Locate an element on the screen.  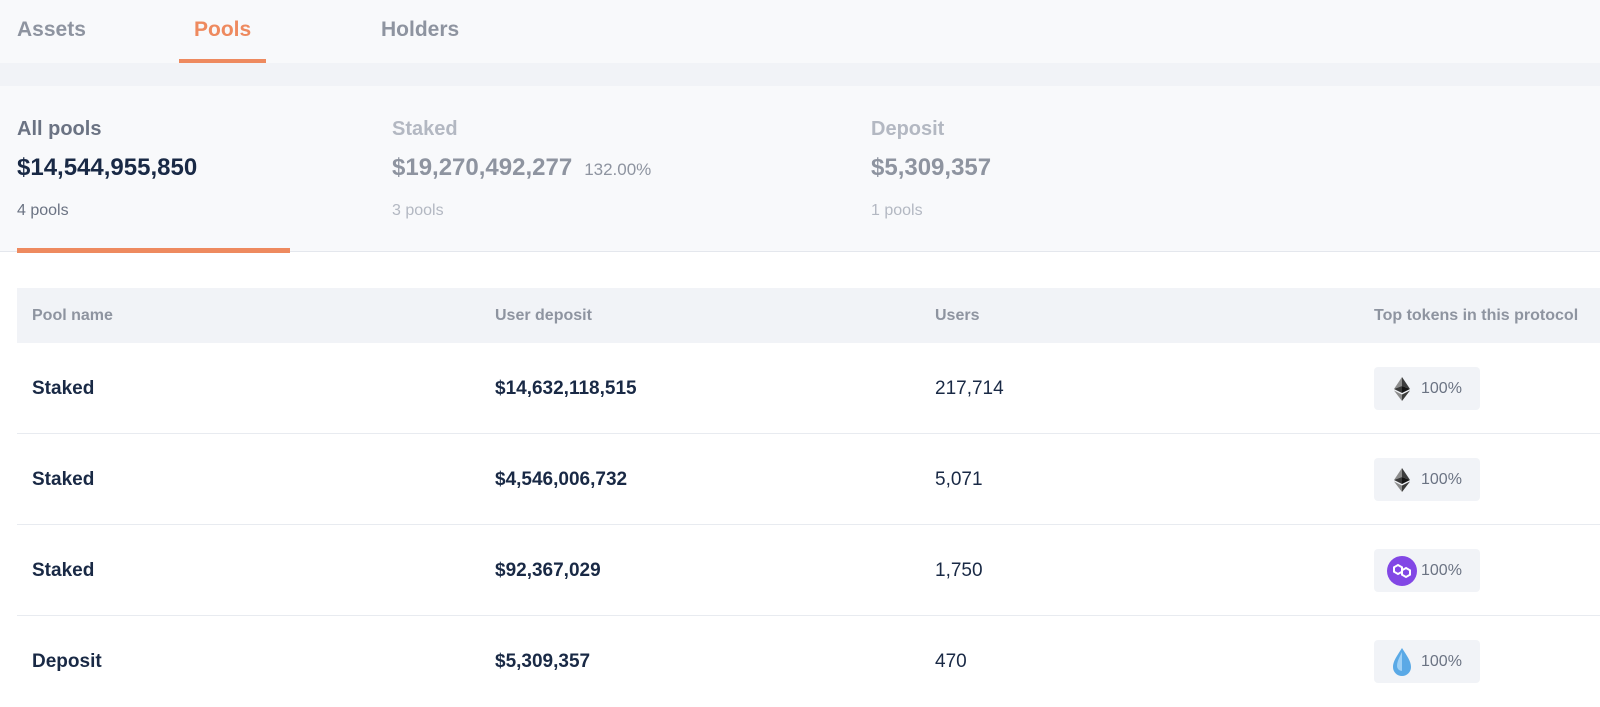
tab-assets: Assets is located at coordinates (51, 31).